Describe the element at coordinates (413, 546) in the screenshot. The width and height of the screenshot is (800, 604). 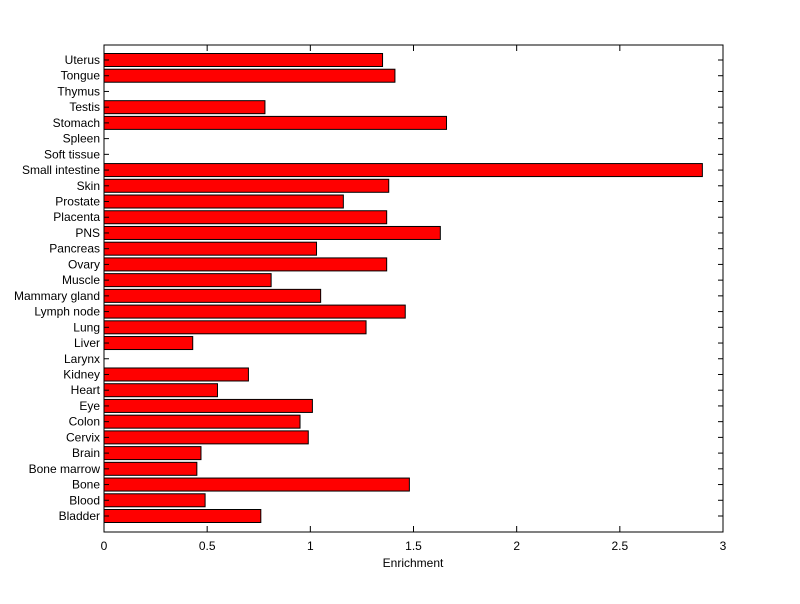
I see `x-tick-label: 1.5` at that location.